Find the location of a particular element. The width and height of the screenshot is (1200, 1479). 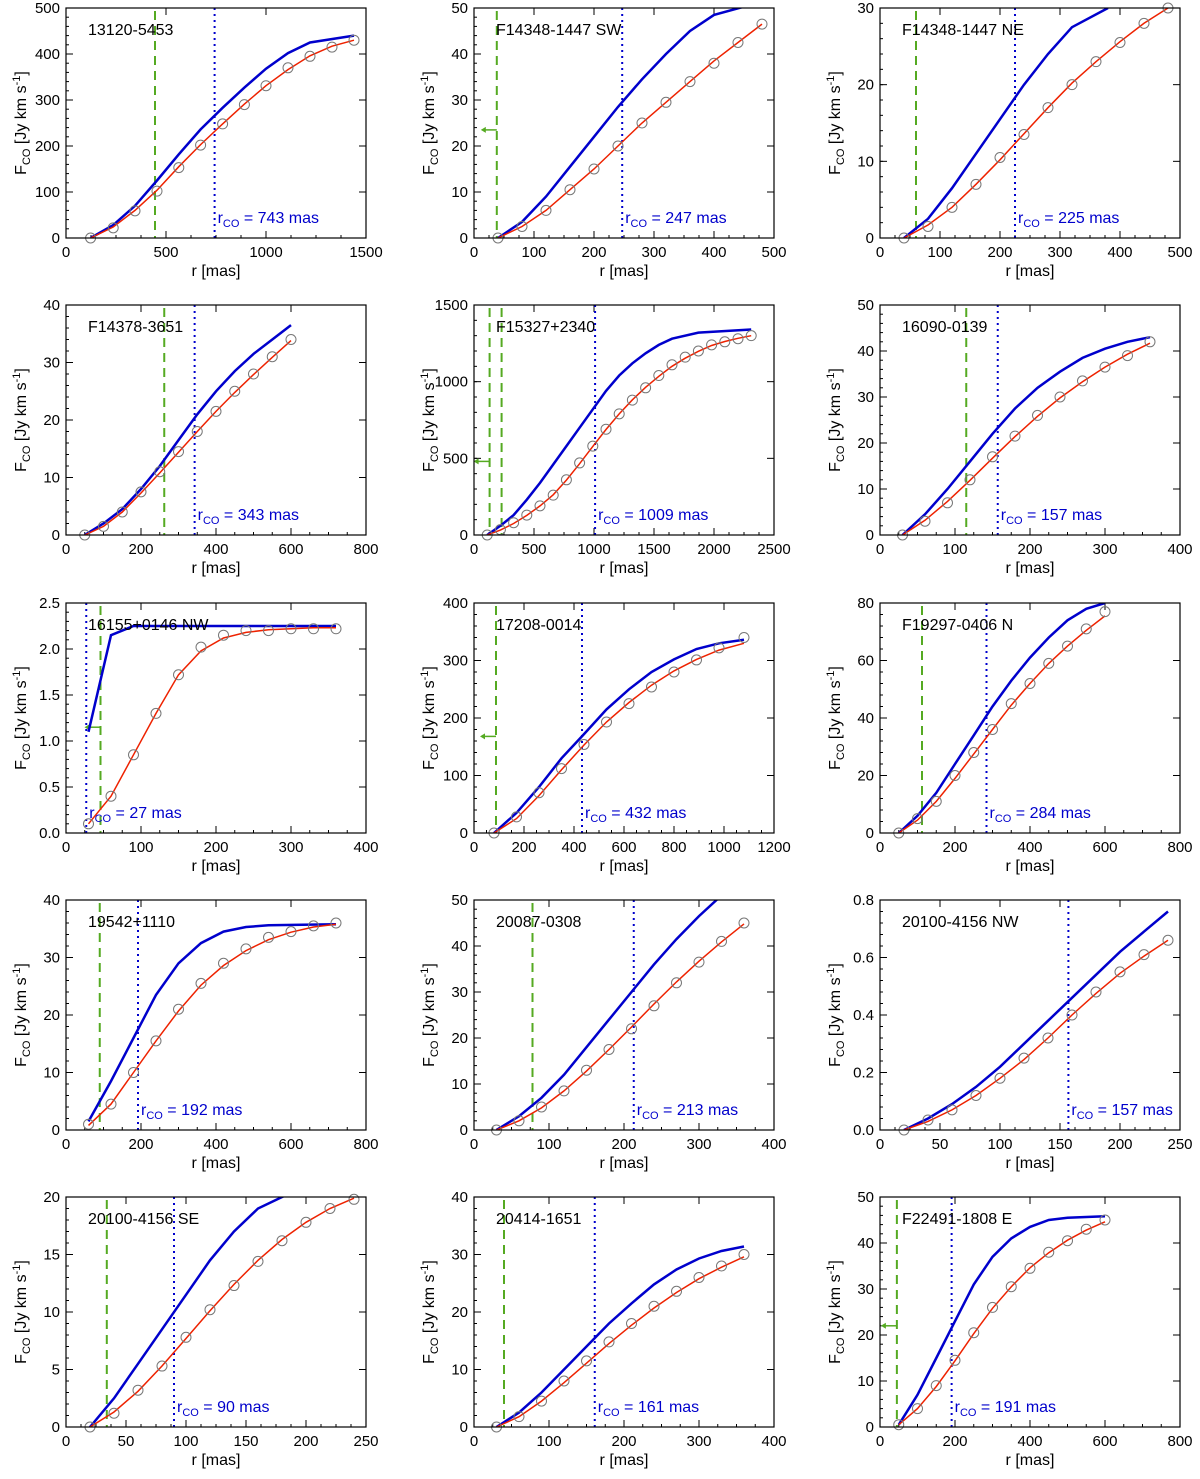

y-tick-label: 0.8 is located at coordinates (863, 900).